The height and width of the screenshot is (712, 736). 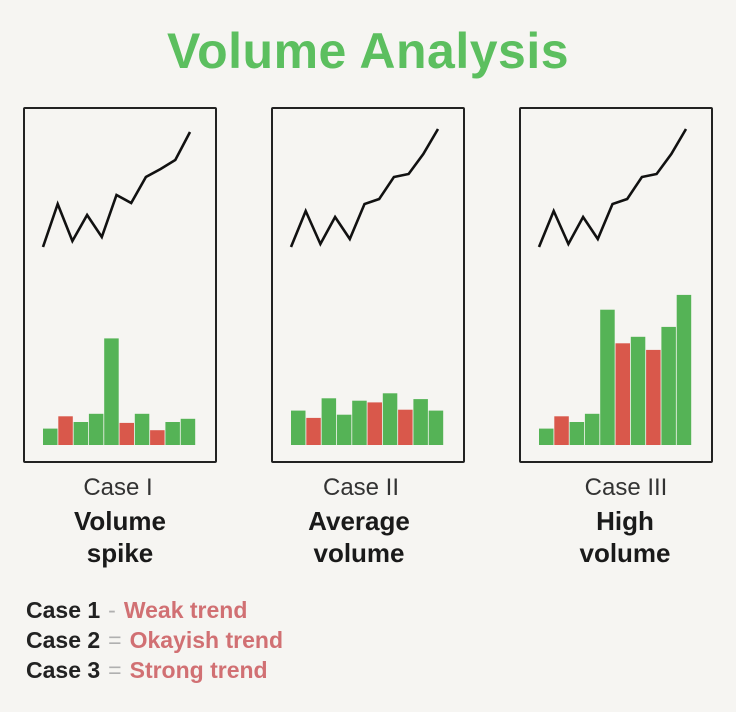 I want to click on legend-case-1-label: Case 1, so click(x=63, y=610).